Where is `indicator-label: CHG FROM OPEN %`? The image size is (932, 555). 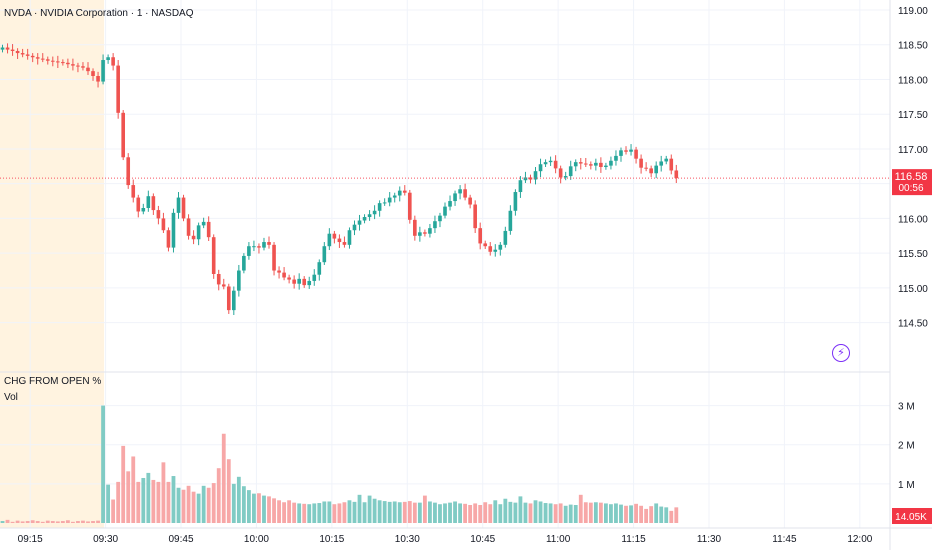 indicator-label: CHG FROM OPEN % is located at coordinates (52, 381).